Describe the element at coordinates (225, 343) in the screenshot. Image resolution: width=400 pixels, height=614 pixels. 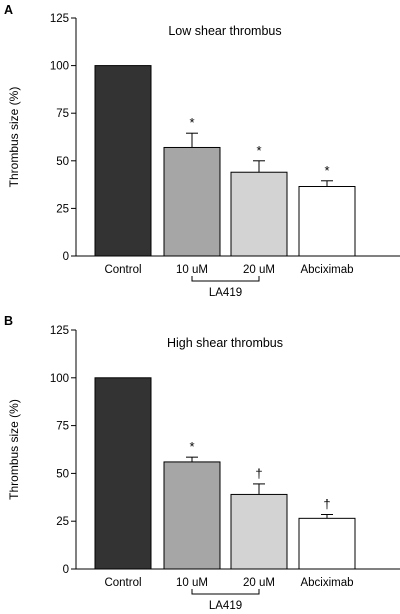
I see `chart-title: High shear thrombus` at that location.